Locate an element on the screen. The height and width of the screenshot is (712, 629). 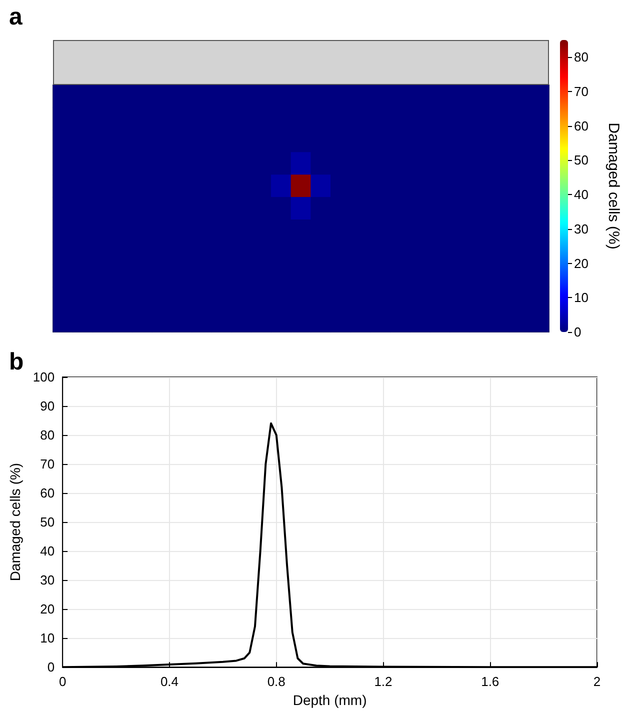
y-tick-label: 20 is located at coordinates (47, 609).